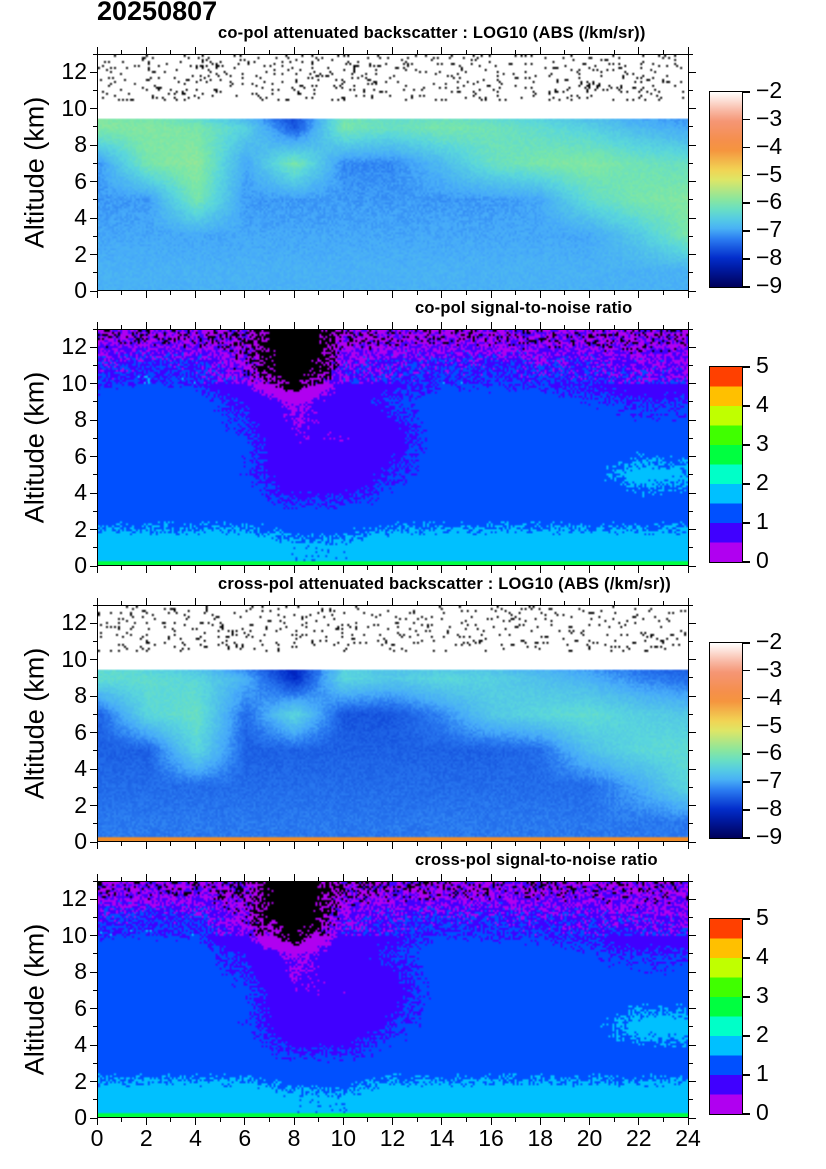 The width and height of the screenshot is (826, 1169). I want to click on colorbar-tick-label: −3, so click(769, 668).